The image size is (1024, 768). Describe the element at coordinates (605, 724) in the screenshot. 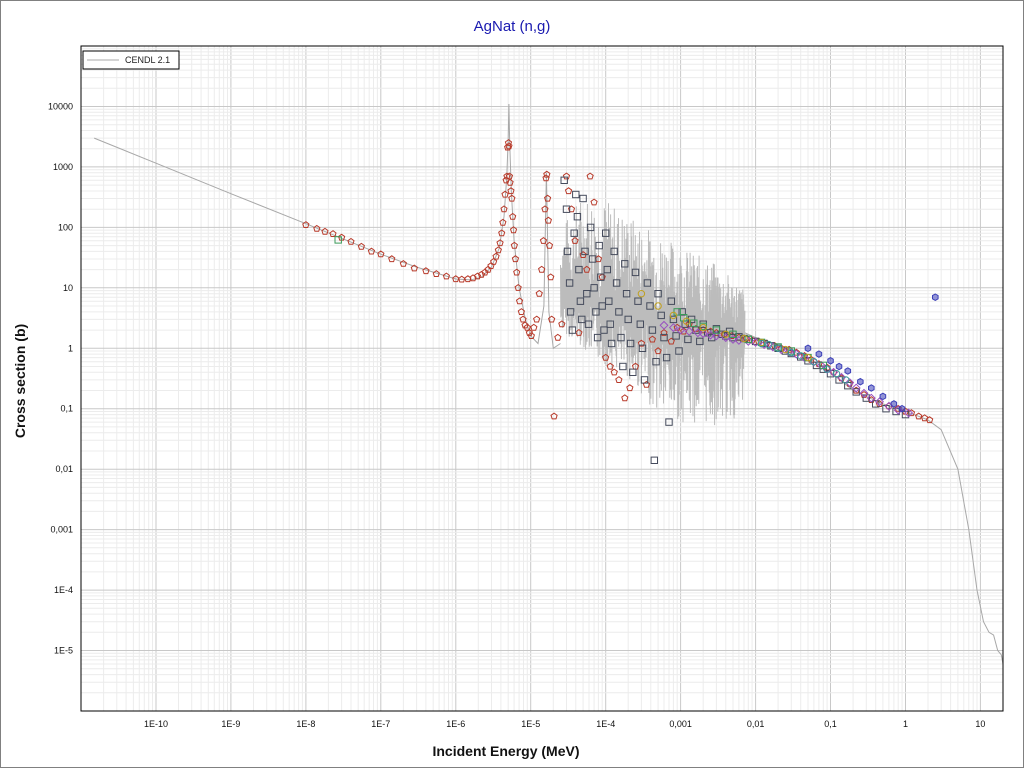

I see `x-tick-label: 1E-4` at that location.